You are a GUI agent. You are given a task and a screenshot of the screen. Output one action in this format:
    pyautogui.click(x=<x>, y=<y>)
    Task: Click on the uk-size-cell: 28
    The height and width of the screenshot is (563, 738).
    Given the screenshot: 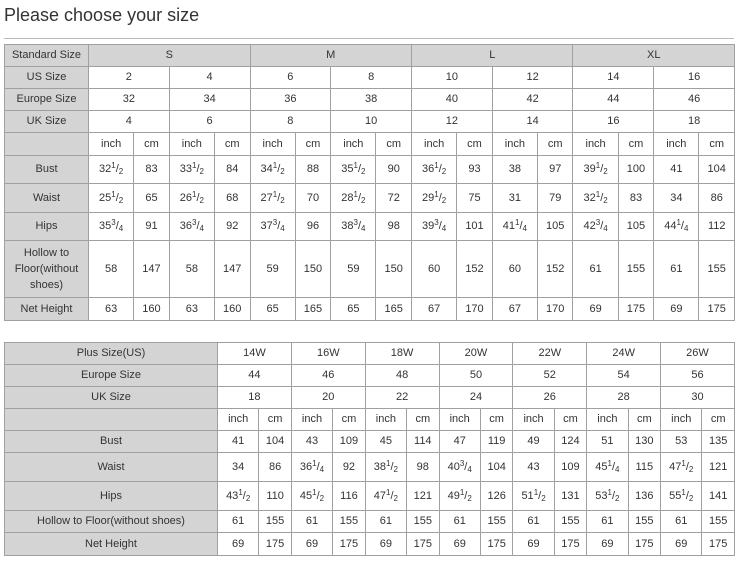 What is the action you would take?
    pyautogui.click(x=624, y=397)
    